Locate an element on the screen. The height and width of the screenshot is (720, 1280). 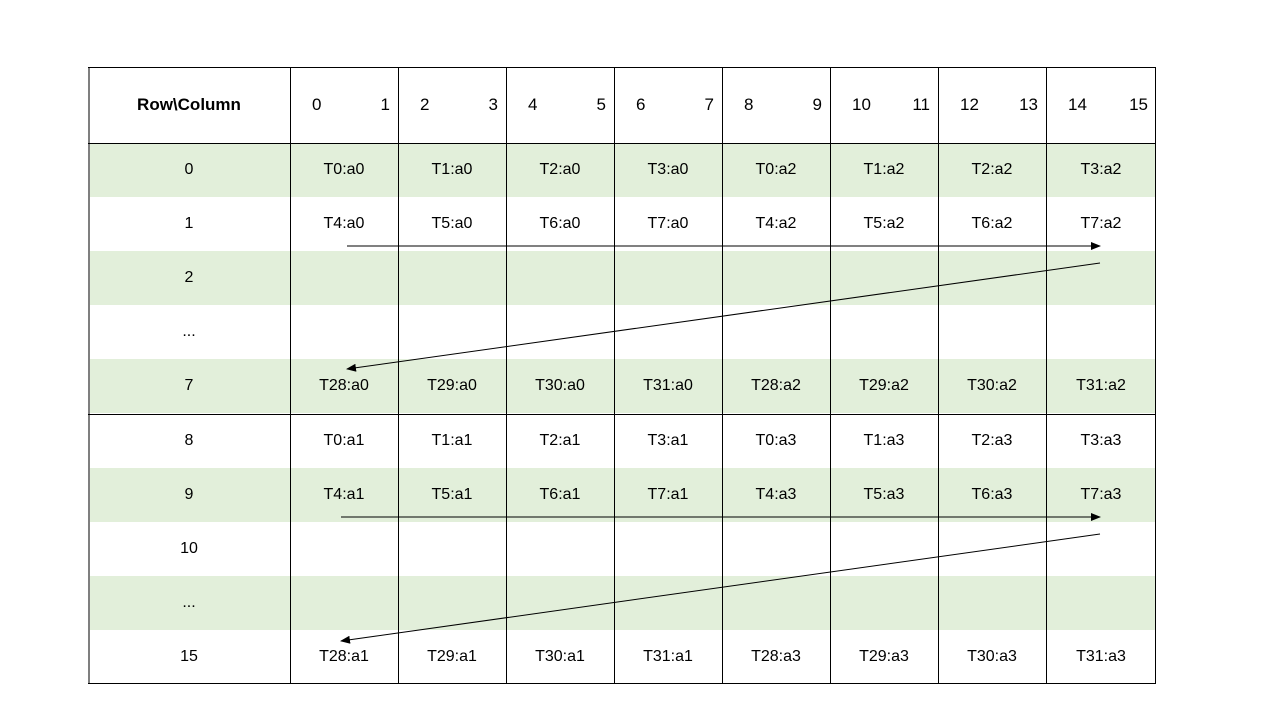
row-label: 8 is located at coordinates (189, 440).